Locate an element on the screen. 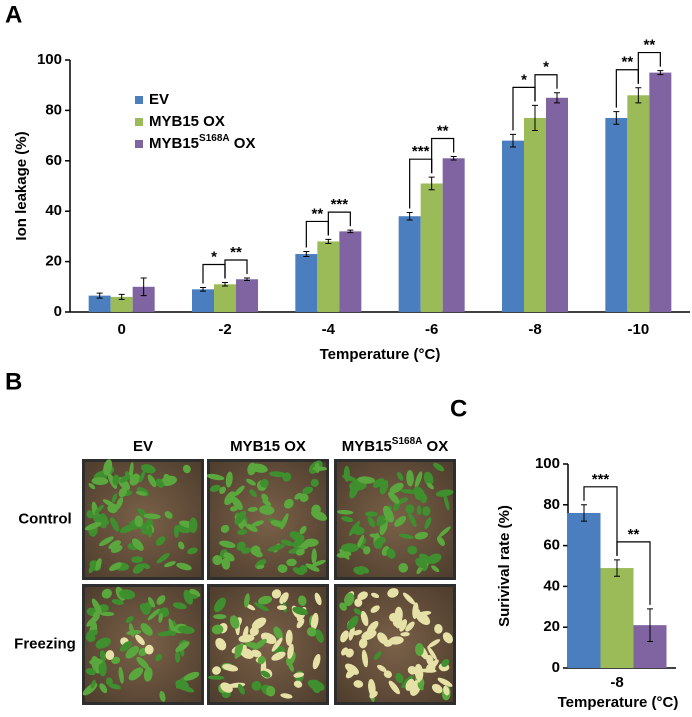 The image size is (692, 717). significance-bracket is located at coordinates (236, 269).